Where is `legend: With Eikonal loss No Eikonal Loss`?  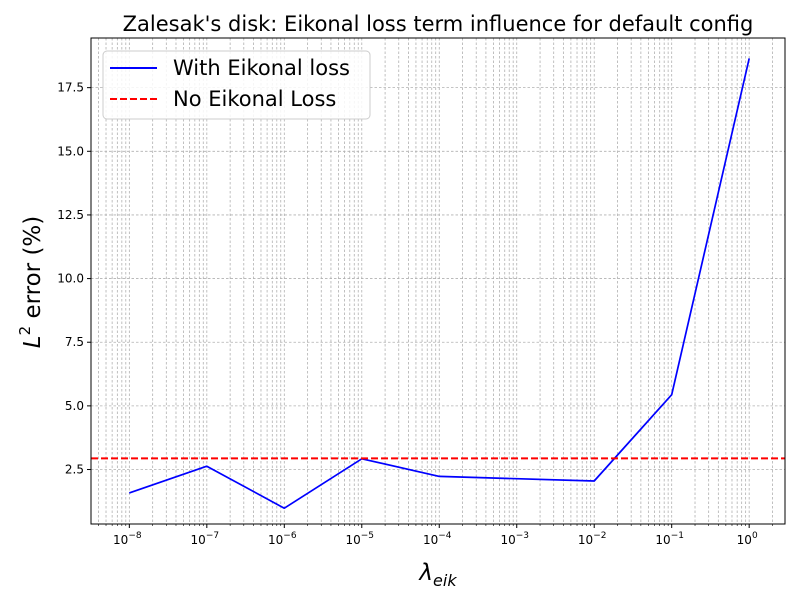 legend: With Eikonal loss No Eikonal Loss is located at coordinates (236, 85).